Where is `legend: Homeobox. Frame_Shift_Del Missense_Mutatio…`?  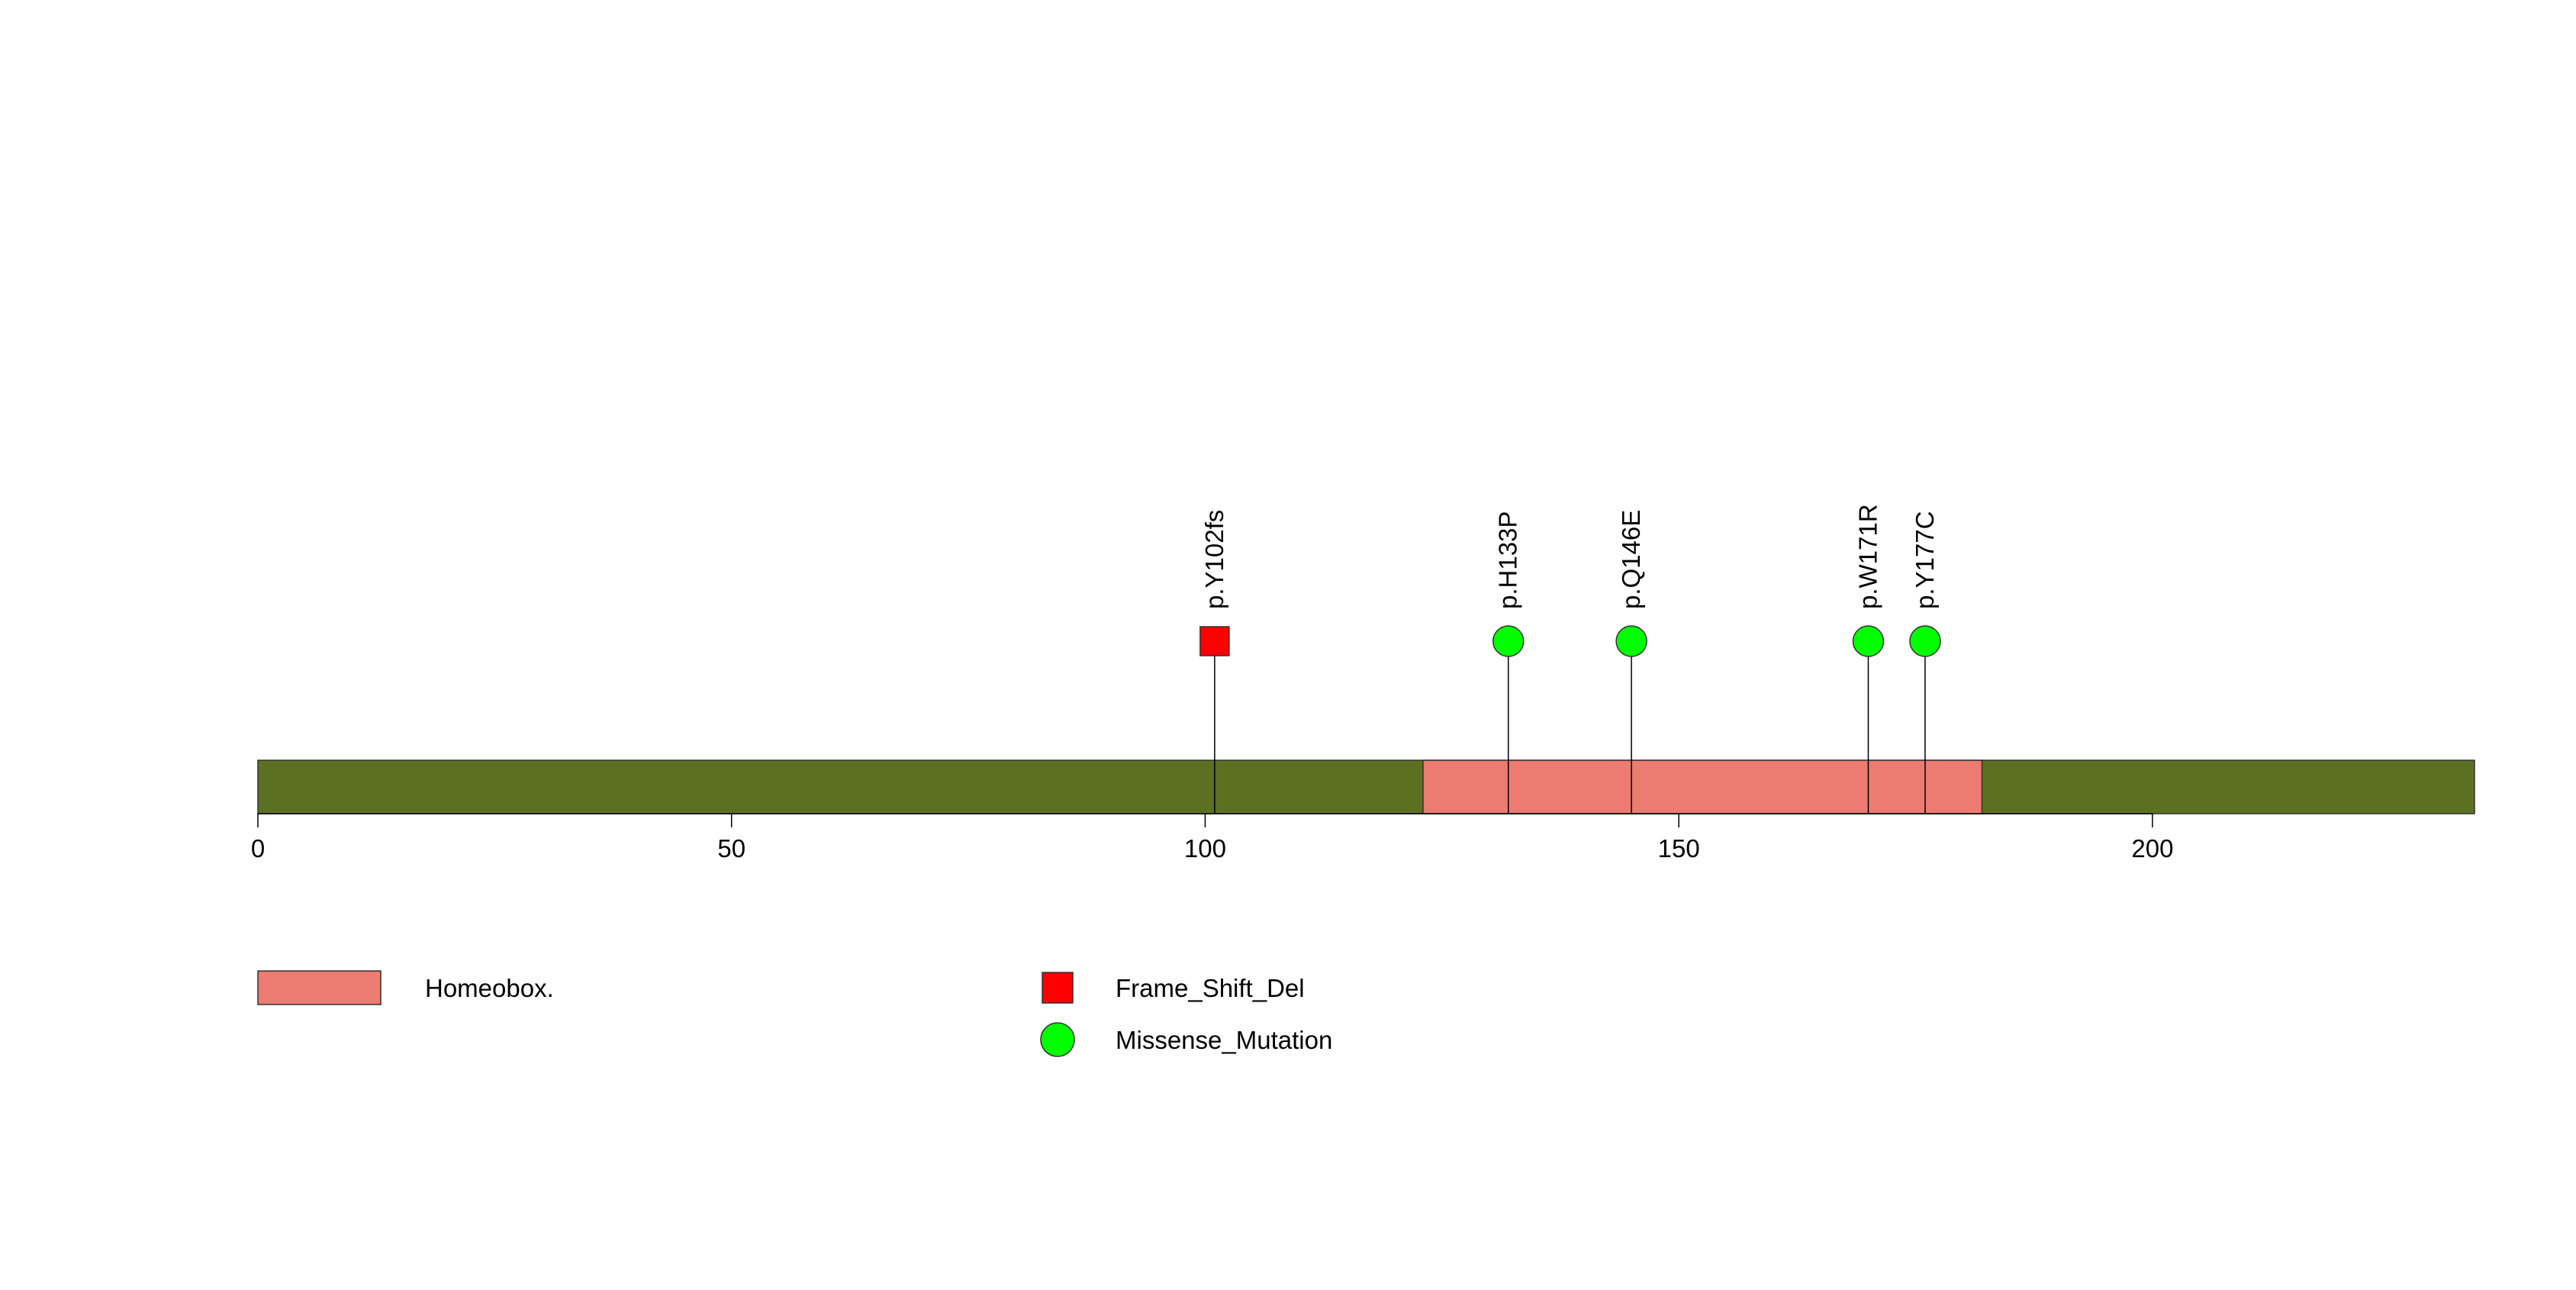
legend: Homeobox. Frame_Shift_Del Missense_Mutatio… is located at coordinates (794, 1014).